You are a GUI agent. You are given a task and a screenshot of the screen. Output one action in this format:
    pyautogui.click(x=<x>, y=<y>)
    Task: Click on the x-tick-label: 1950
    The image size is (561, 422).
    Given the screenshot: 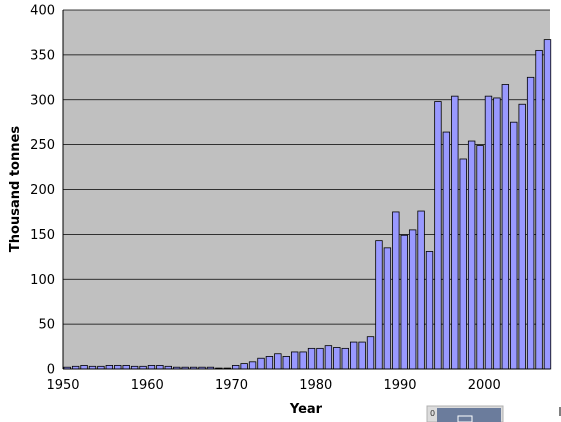 What is the action you would take?
    pyautogui.click(x=62, y=385)
    